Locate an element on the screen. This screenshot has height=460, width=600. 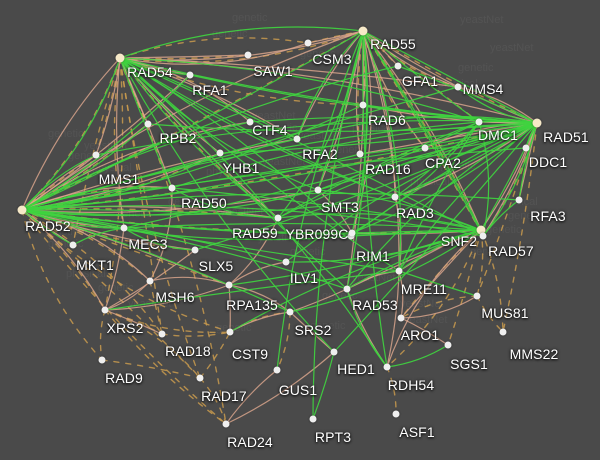
graph-node-rad59 is located at coordinates (278, 218).